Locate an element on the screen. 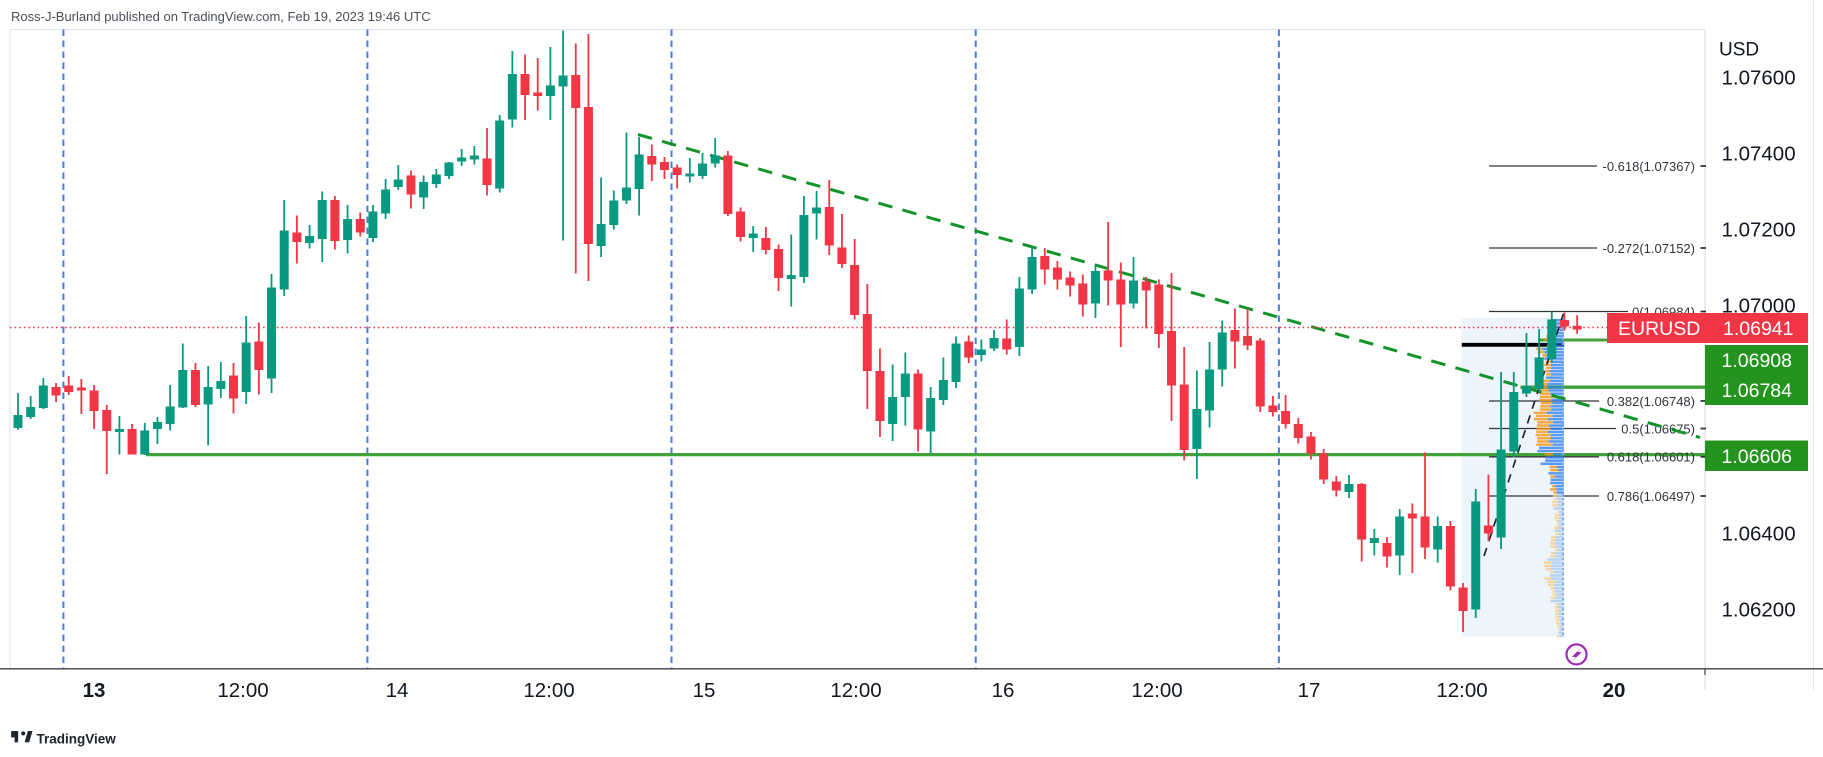 The image size is (1823, 757). svg-text: 0.786(1.06497) is located at coordinates (1651, 496).